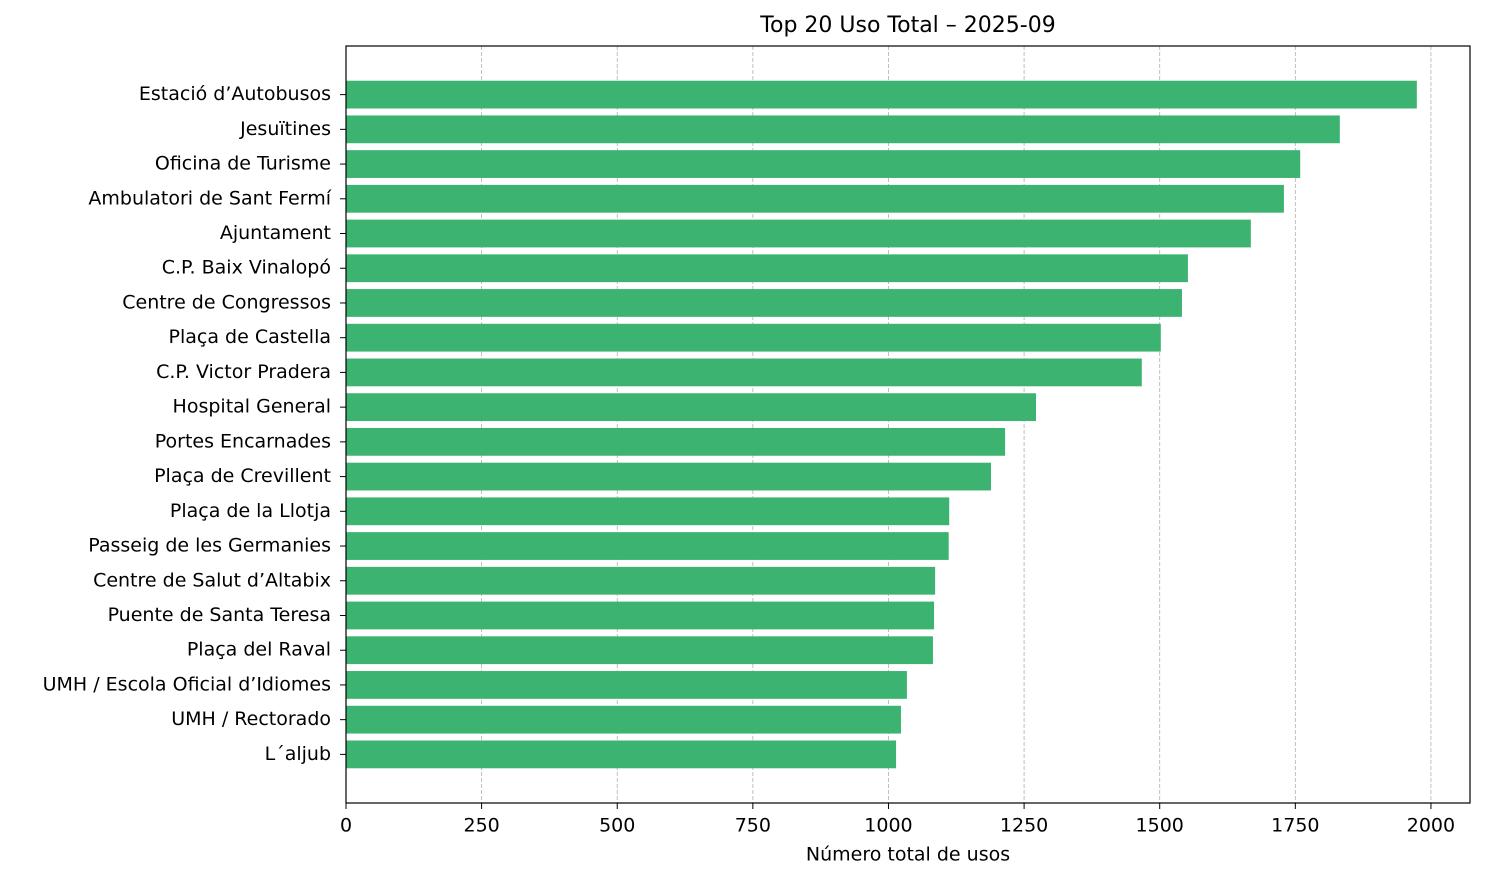 The image size is (1485, 885). What do you see at coordinates (275, 233) in the screenshot?
I see `y-tick-label: Ajuntament` at bounding box center [275, 233].